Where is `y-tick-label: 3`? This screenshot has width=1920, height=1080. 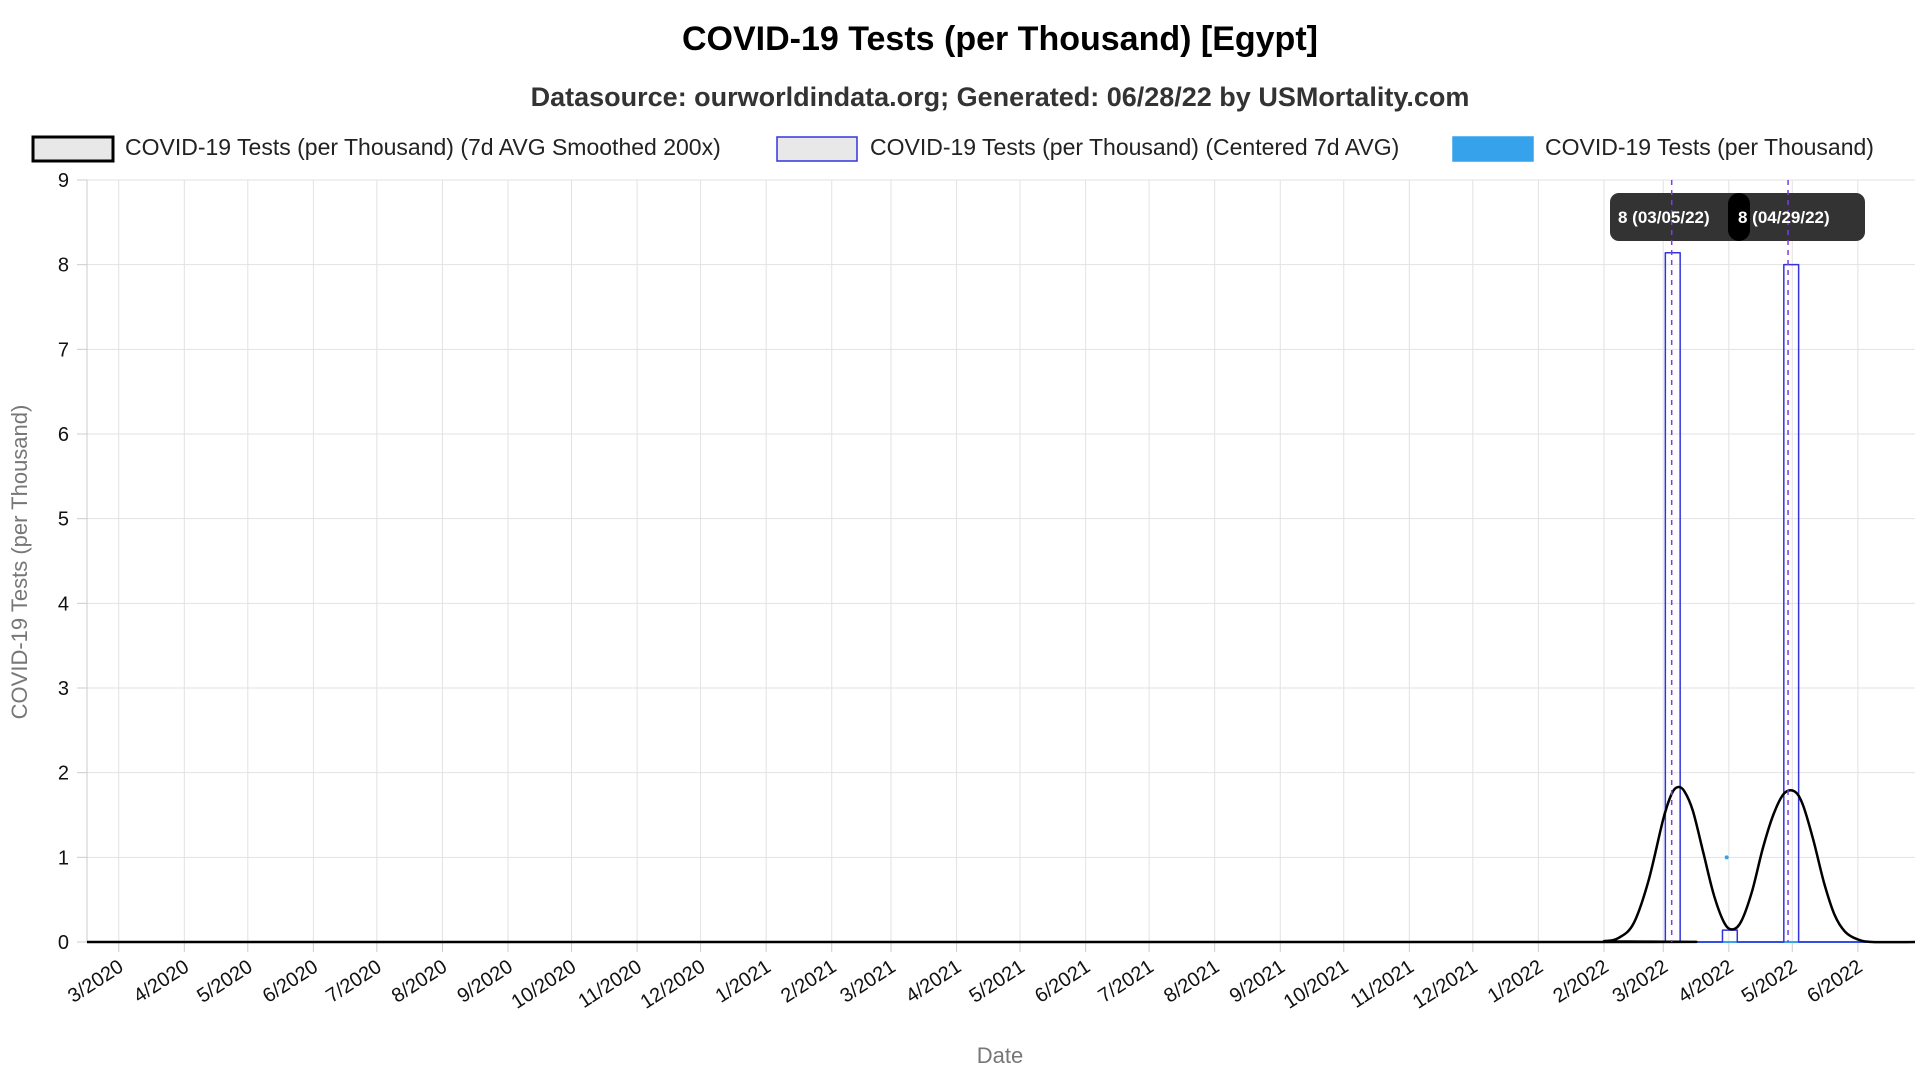 y-tick-label: 3 is located at coordinates (63, 689).